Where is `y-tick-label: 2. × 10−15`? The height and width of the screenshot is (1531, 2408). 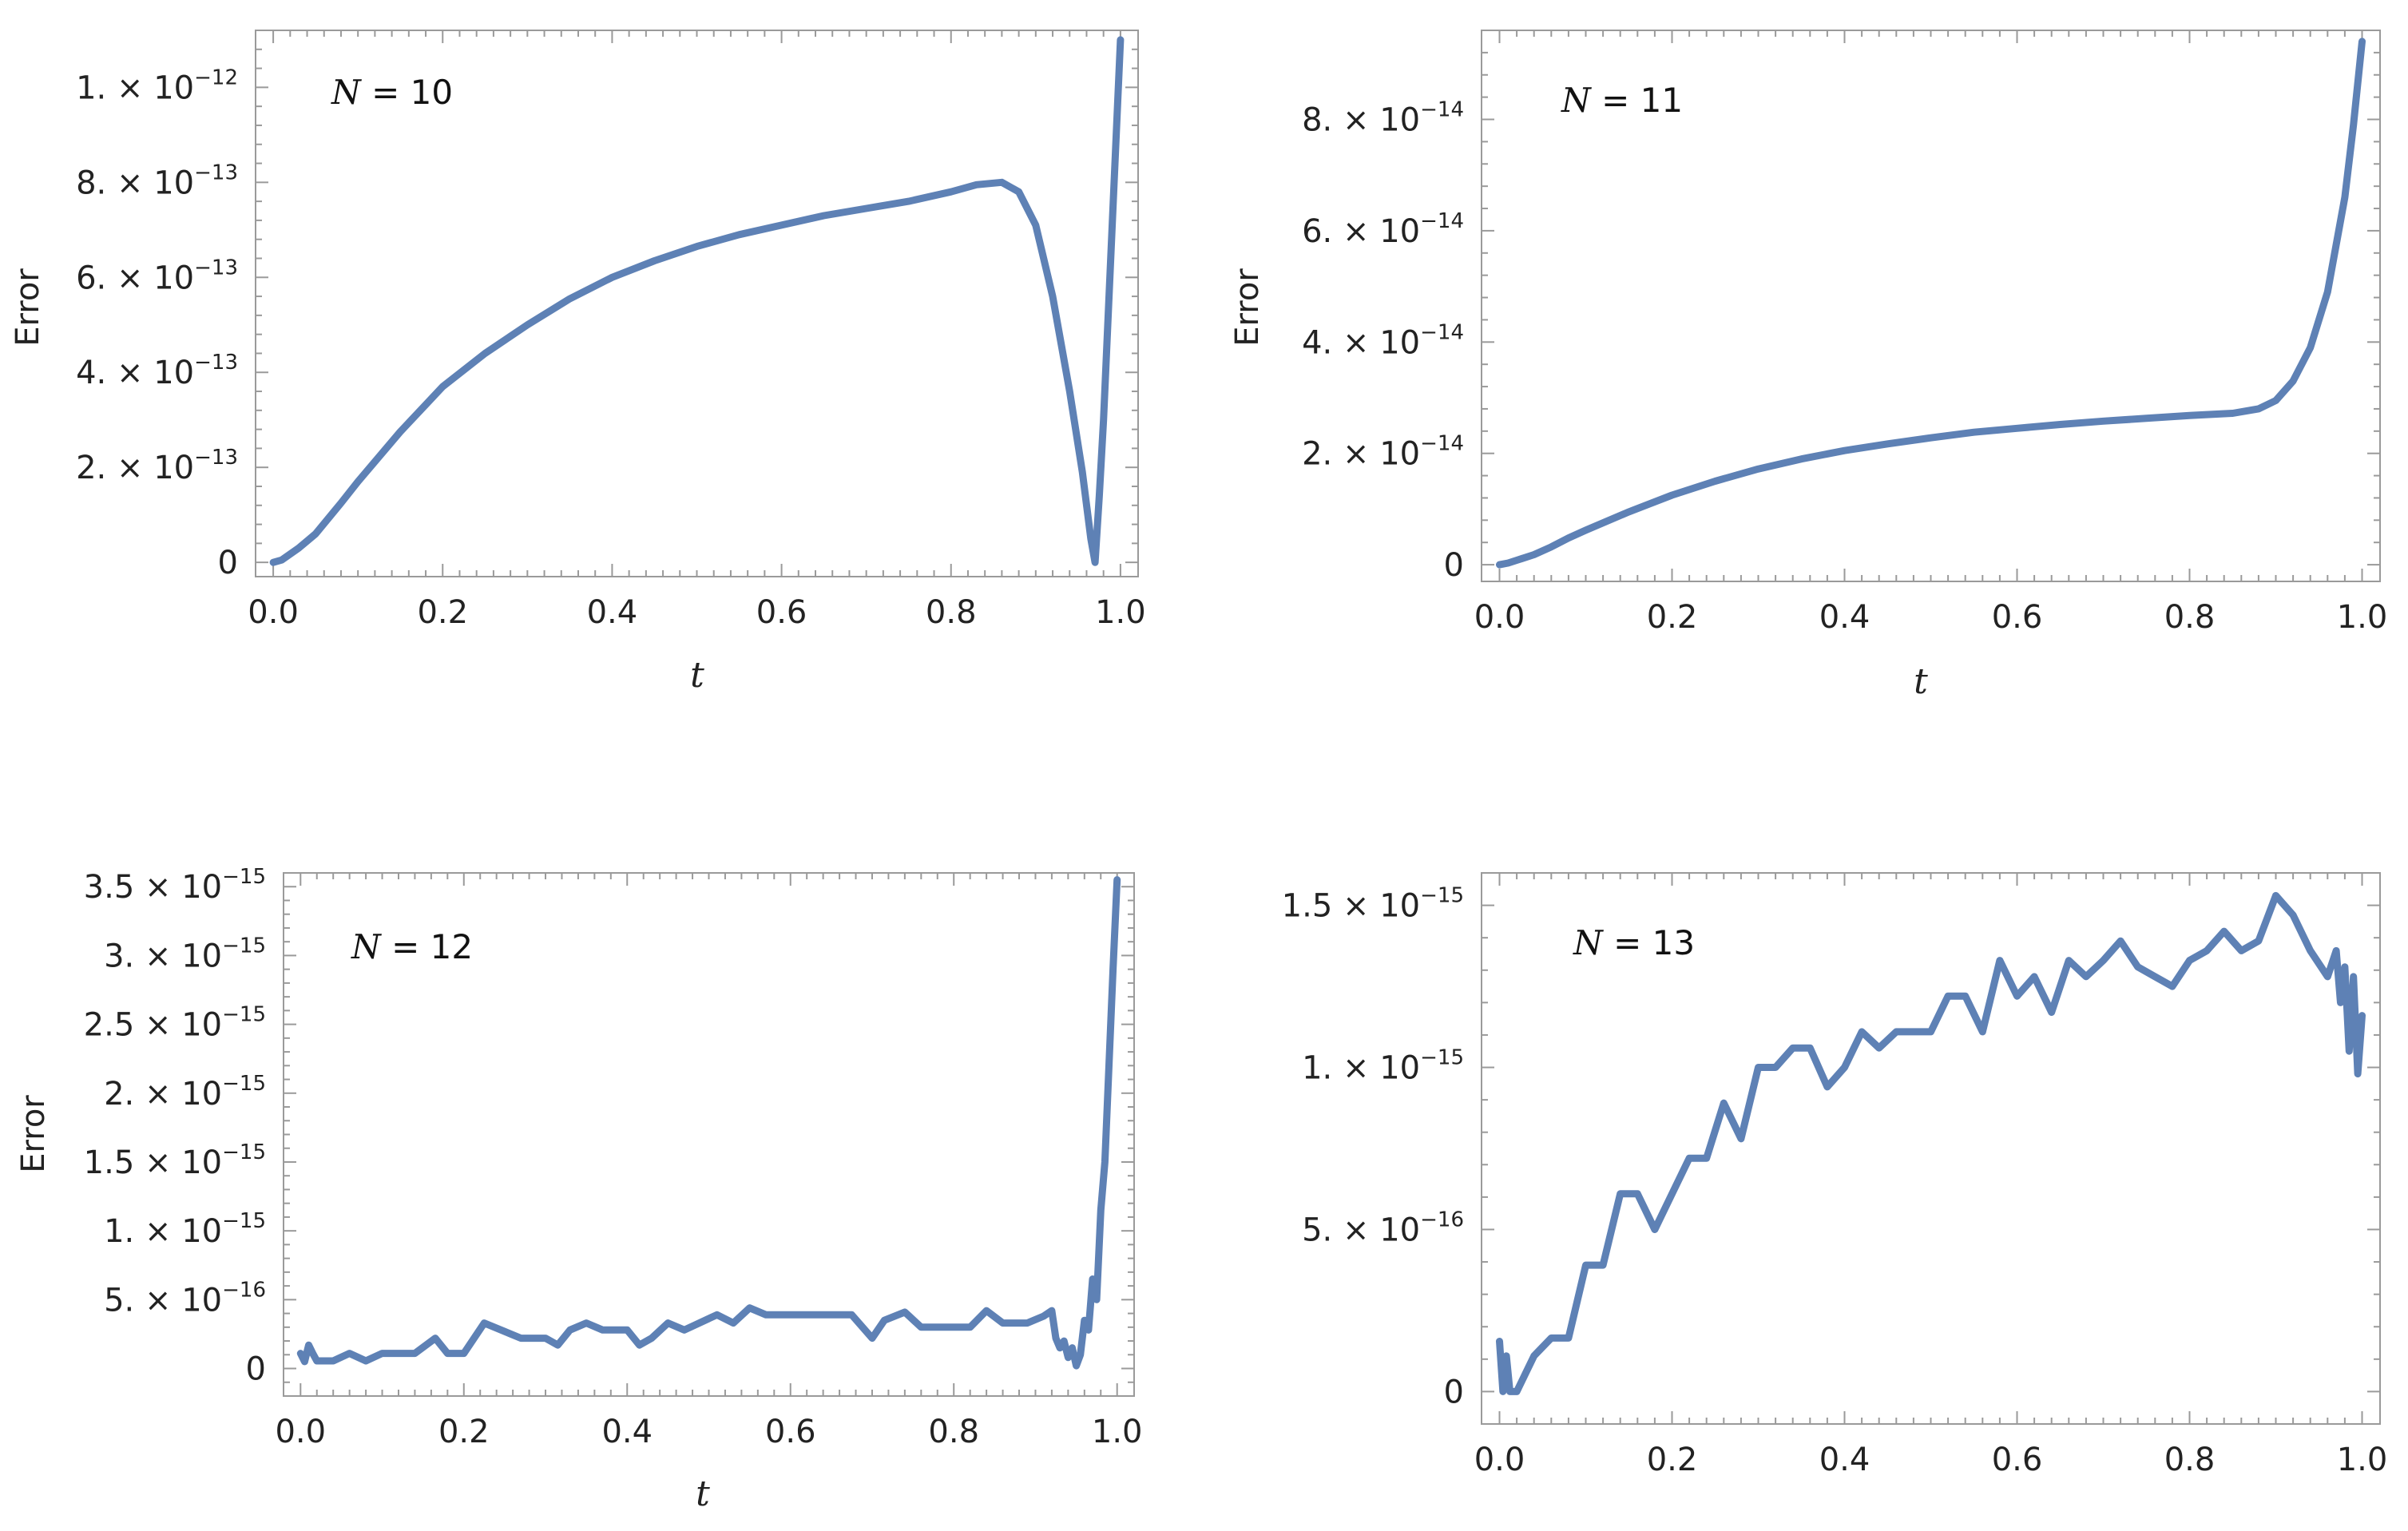 y-tick-label: 2. × 10−15 is located at coordinates (185, 1092).